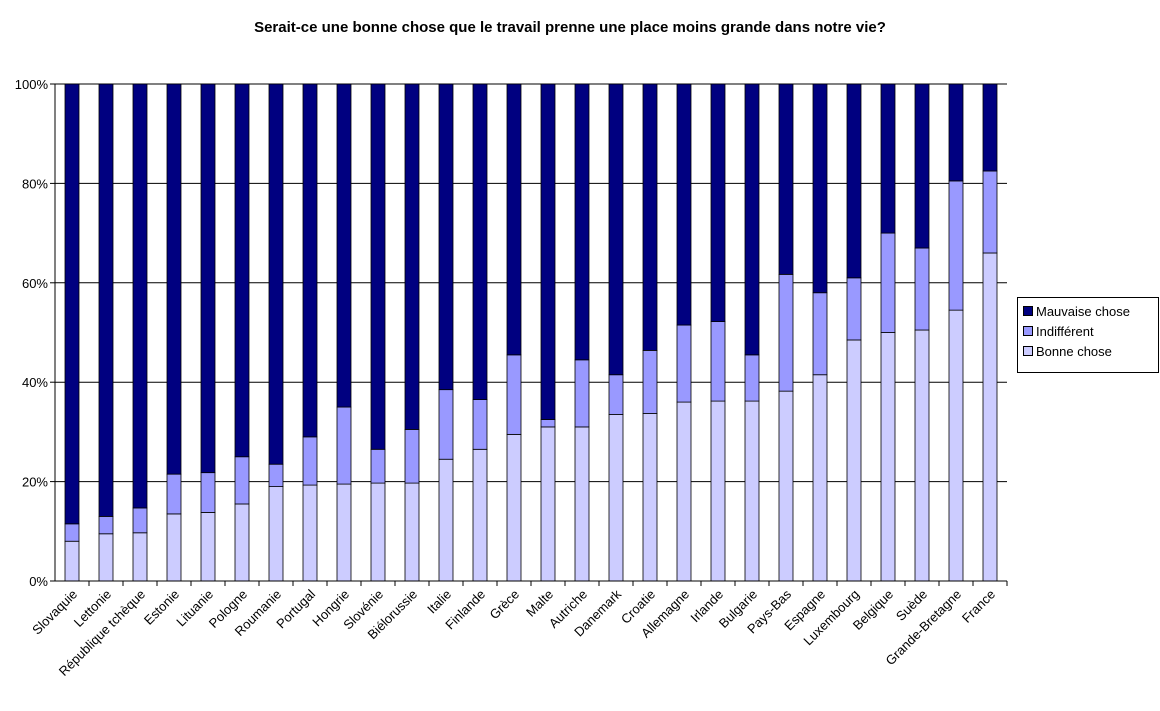 The image size is (1160, 711). What do you see at coordinates (35, 333) in the screenshot?
I see `y-axis: 0% 20% 40% 60% 80% 100%` at bounding box center [35, 333].